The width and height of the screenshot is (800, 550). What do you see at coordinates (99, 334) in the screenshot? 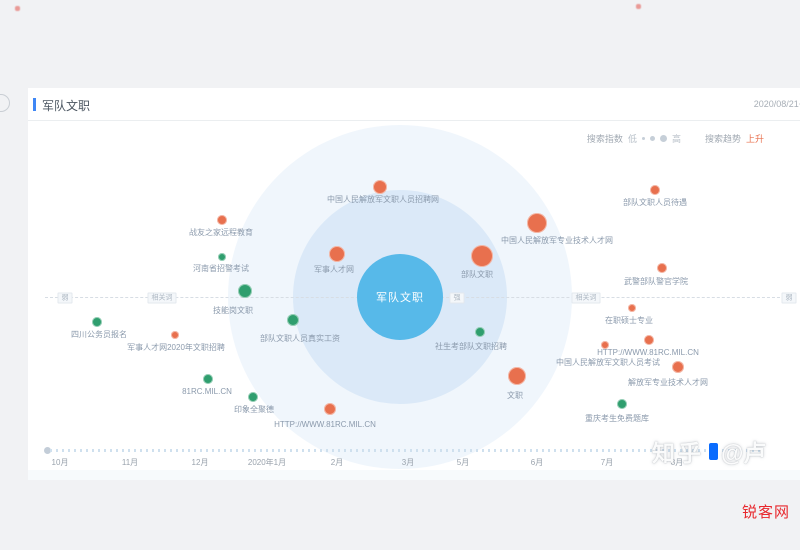
I see `keyword-label: 四川公务员报名` at bounding box center [99, 334].